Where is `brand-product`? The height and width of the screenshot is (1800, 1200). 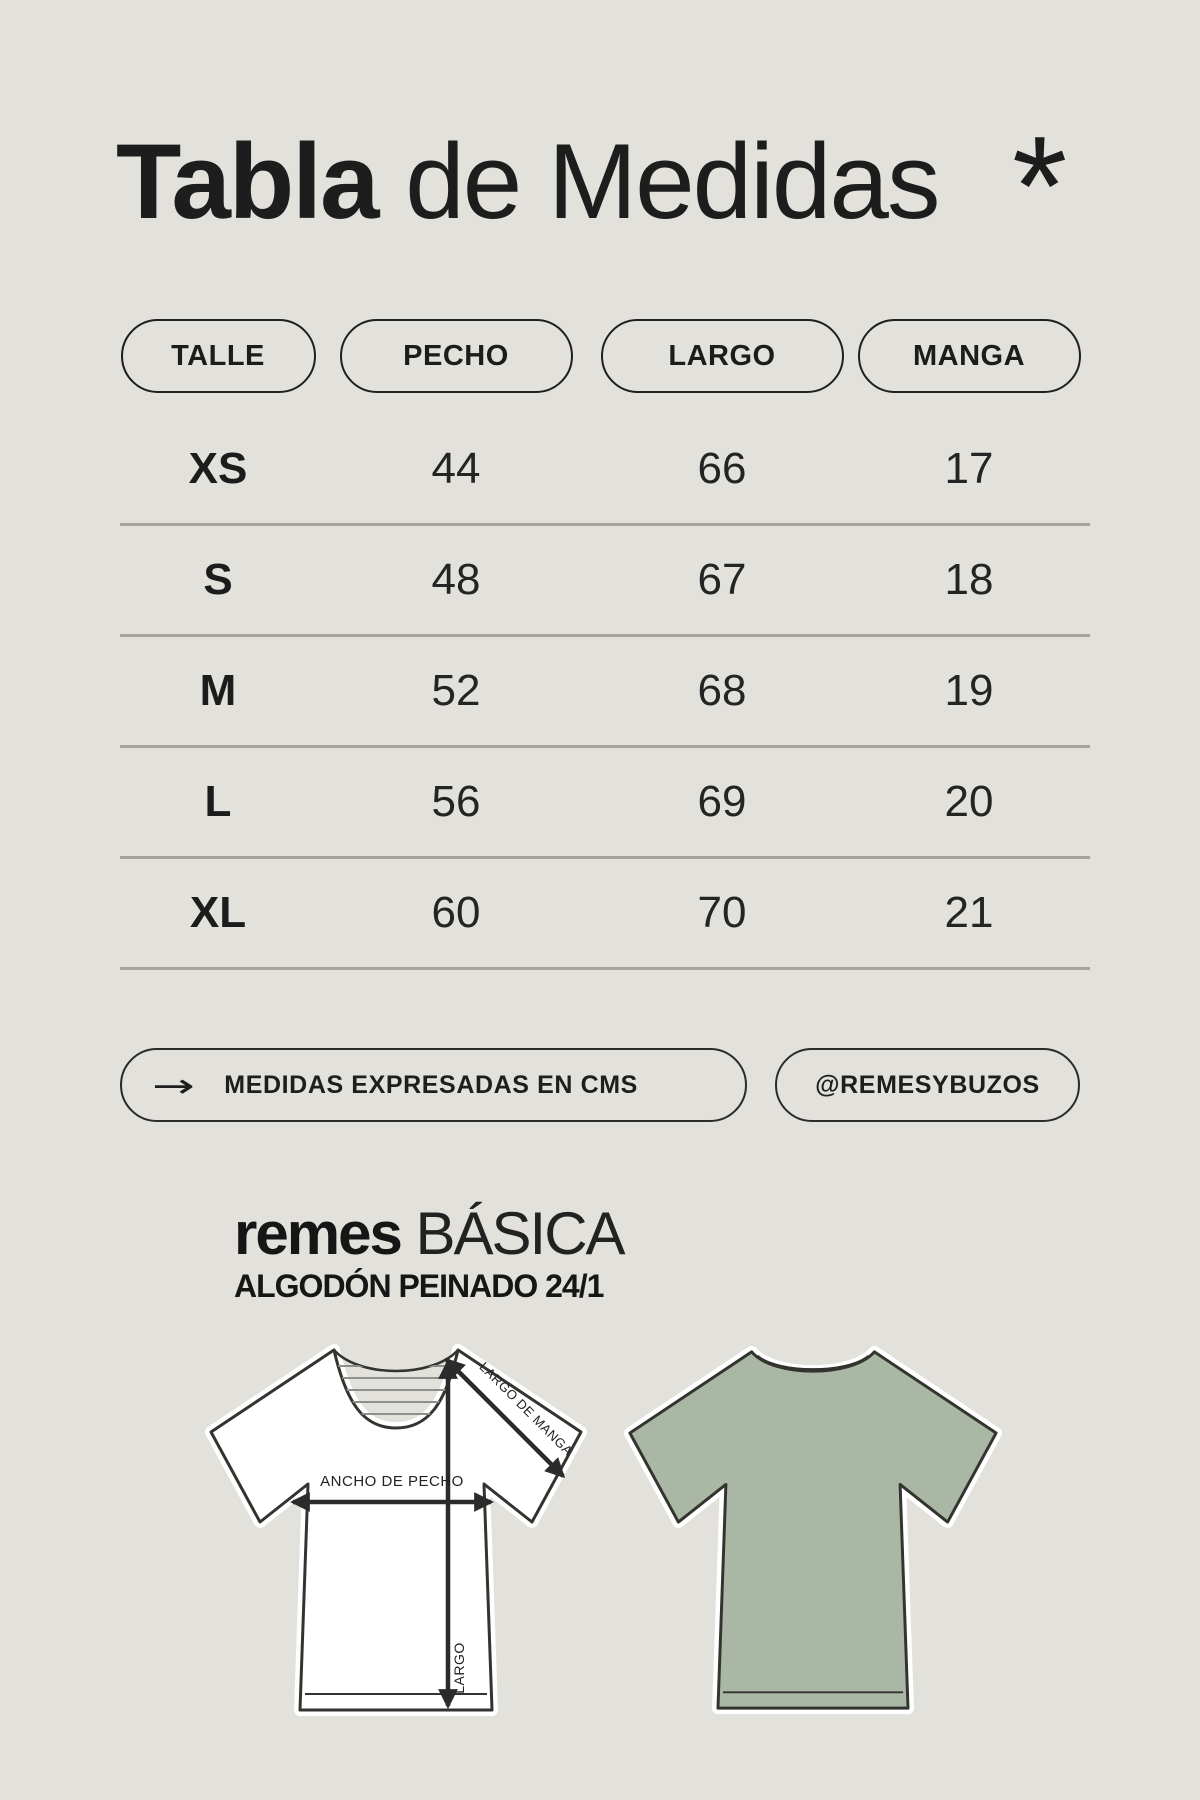
brand-product is located at coordinates (408, 1233).